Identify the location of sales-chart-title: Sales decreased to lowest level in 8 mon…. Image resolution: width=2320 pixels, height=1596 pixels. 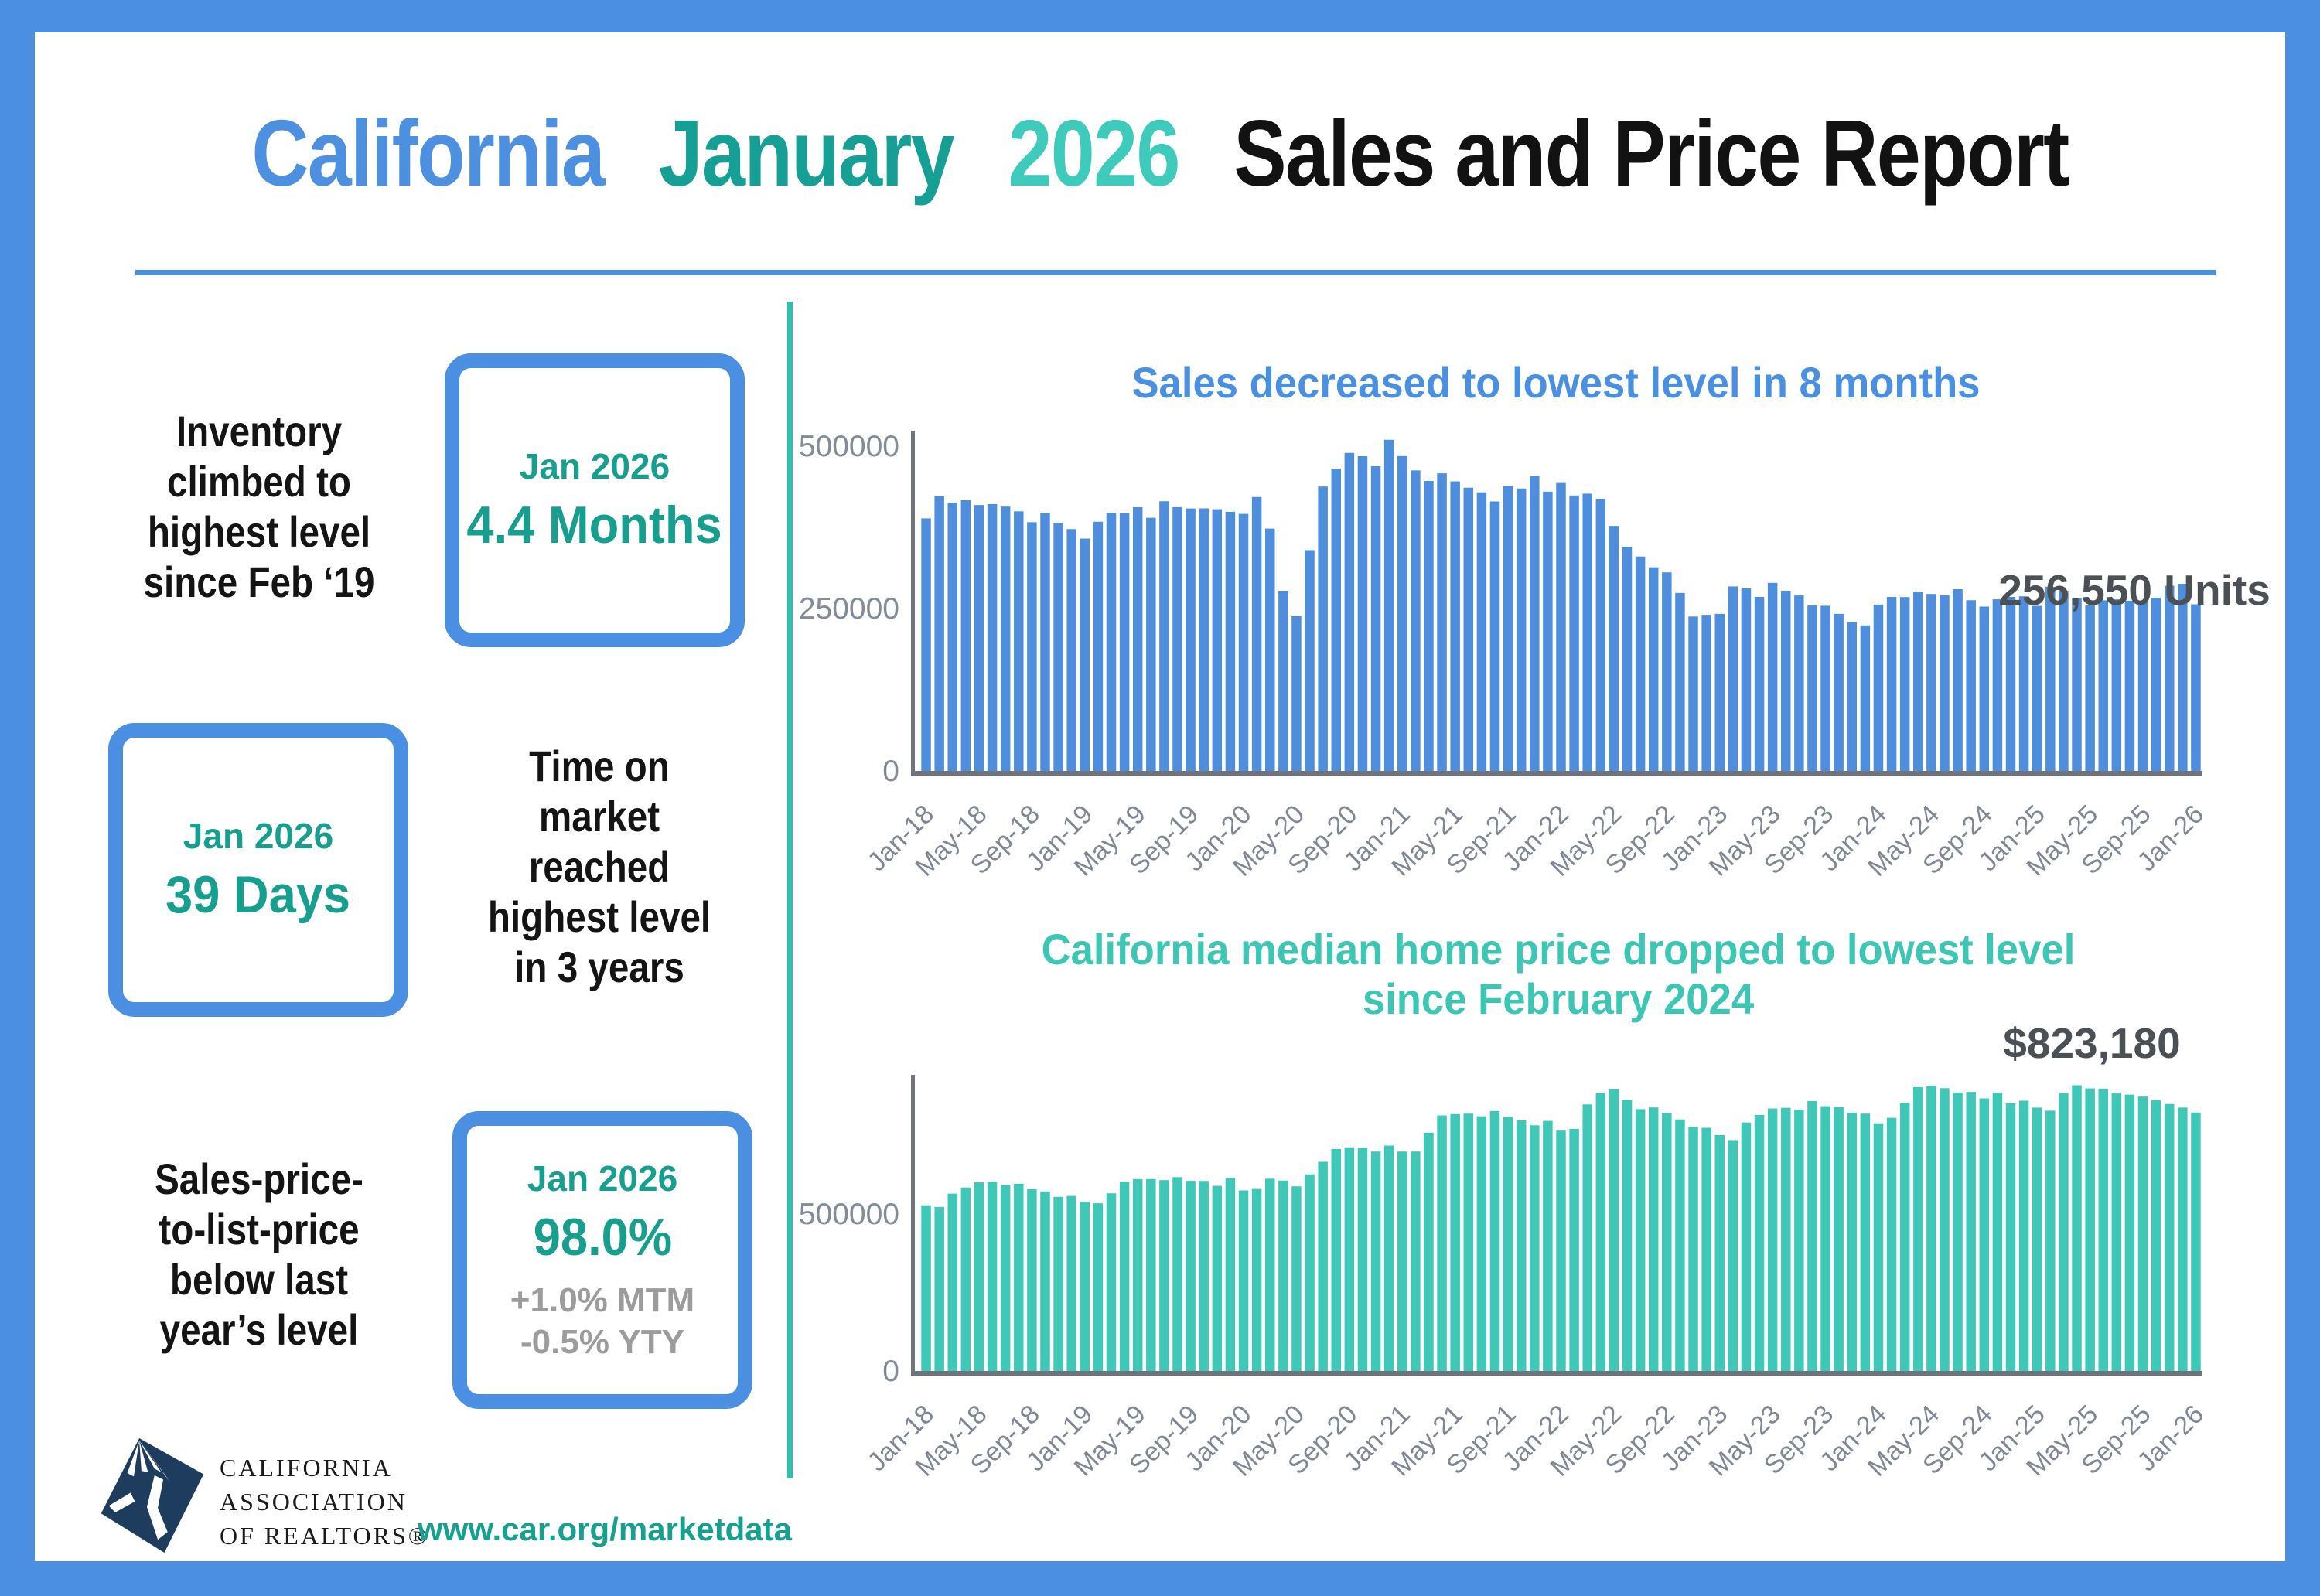
(1556, 382).